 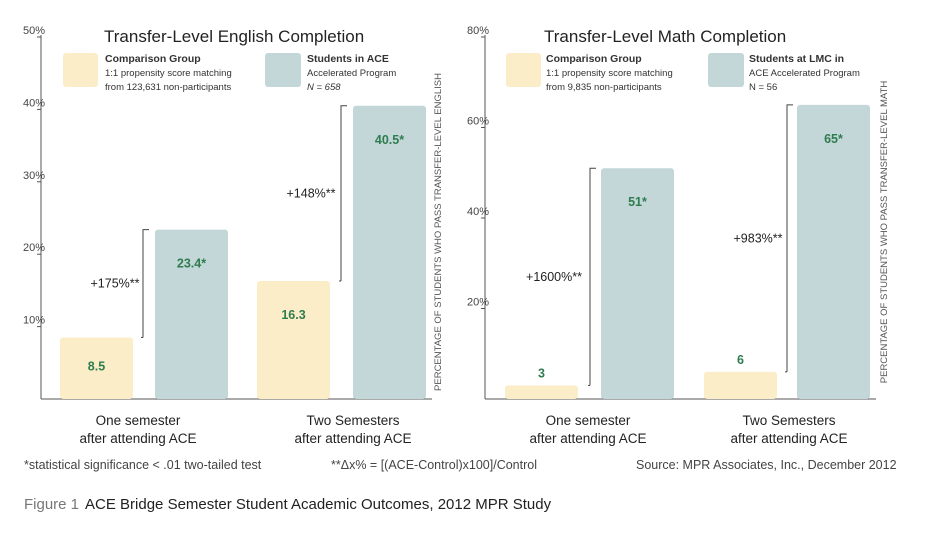 What do you see at coordinates (52, 504) in the screenshot?
I see `figure-label: Figure 1` at bounding box center [52, 504].